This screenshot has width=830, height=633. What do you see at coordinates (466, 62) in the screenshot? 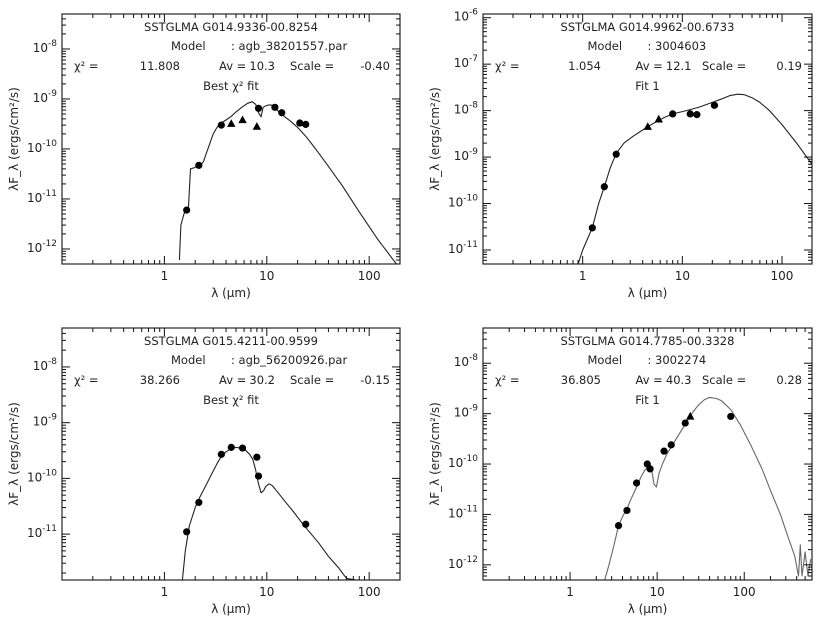
I see `y-tick-label: 10⁻⁷` at bounding box center [466, 62].